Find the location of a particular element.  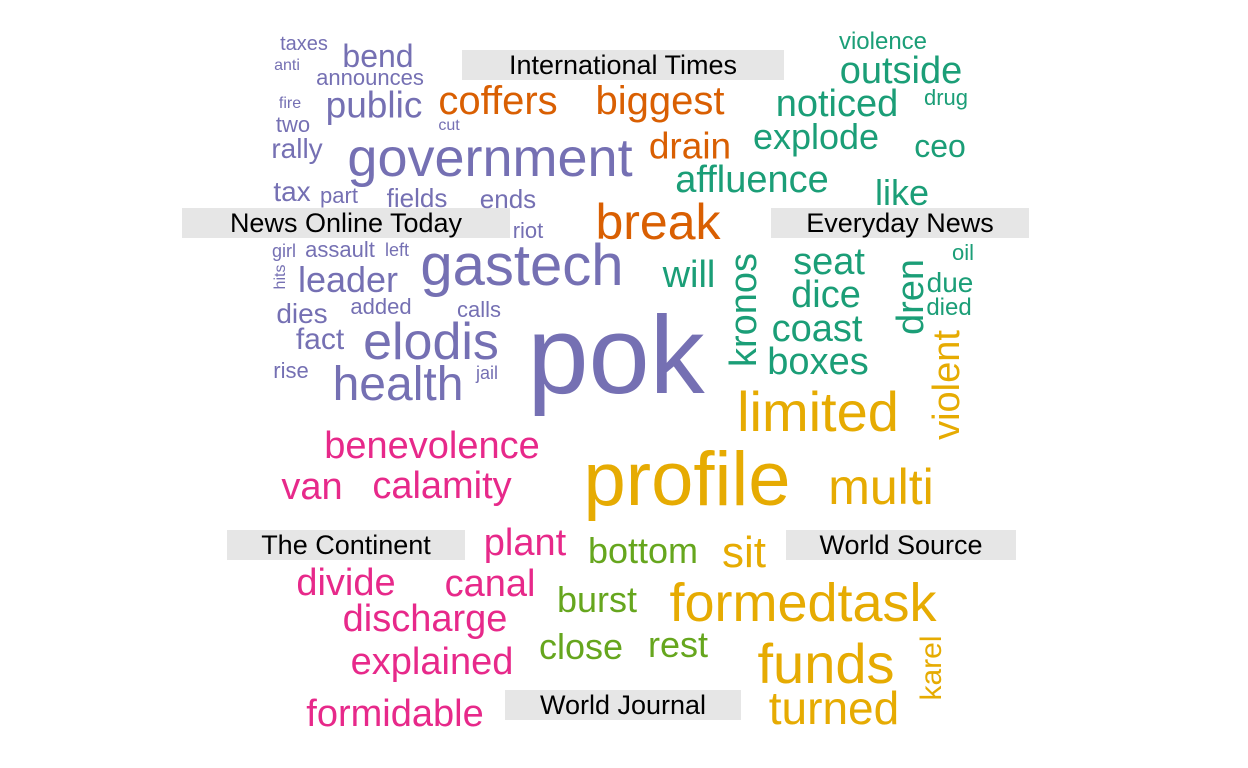

word-sit: sit is located at coordinates (744, 552).